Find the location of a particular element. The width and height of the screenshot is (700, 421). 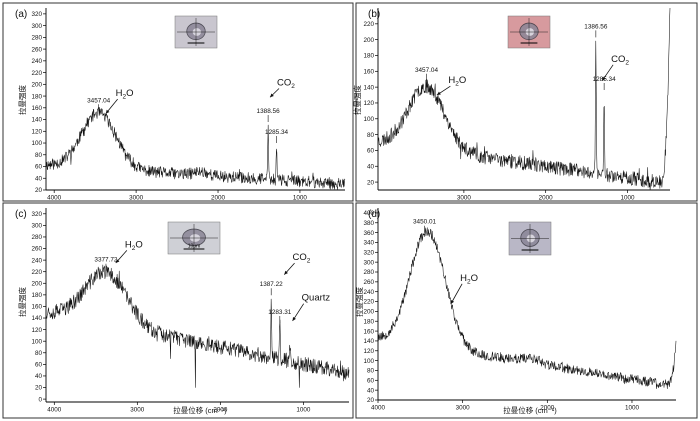

y-tick-label: 140 is located at coordinates (36, 318).